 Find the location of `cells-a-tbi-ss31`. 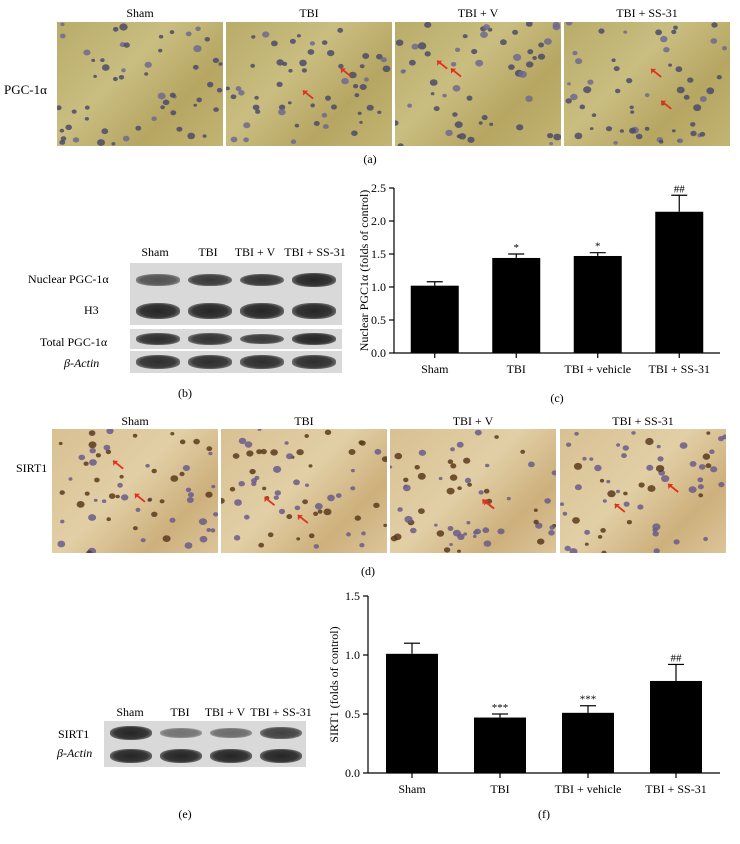

cells-a-tbi-ss31 is located at coordinates (646, 83).